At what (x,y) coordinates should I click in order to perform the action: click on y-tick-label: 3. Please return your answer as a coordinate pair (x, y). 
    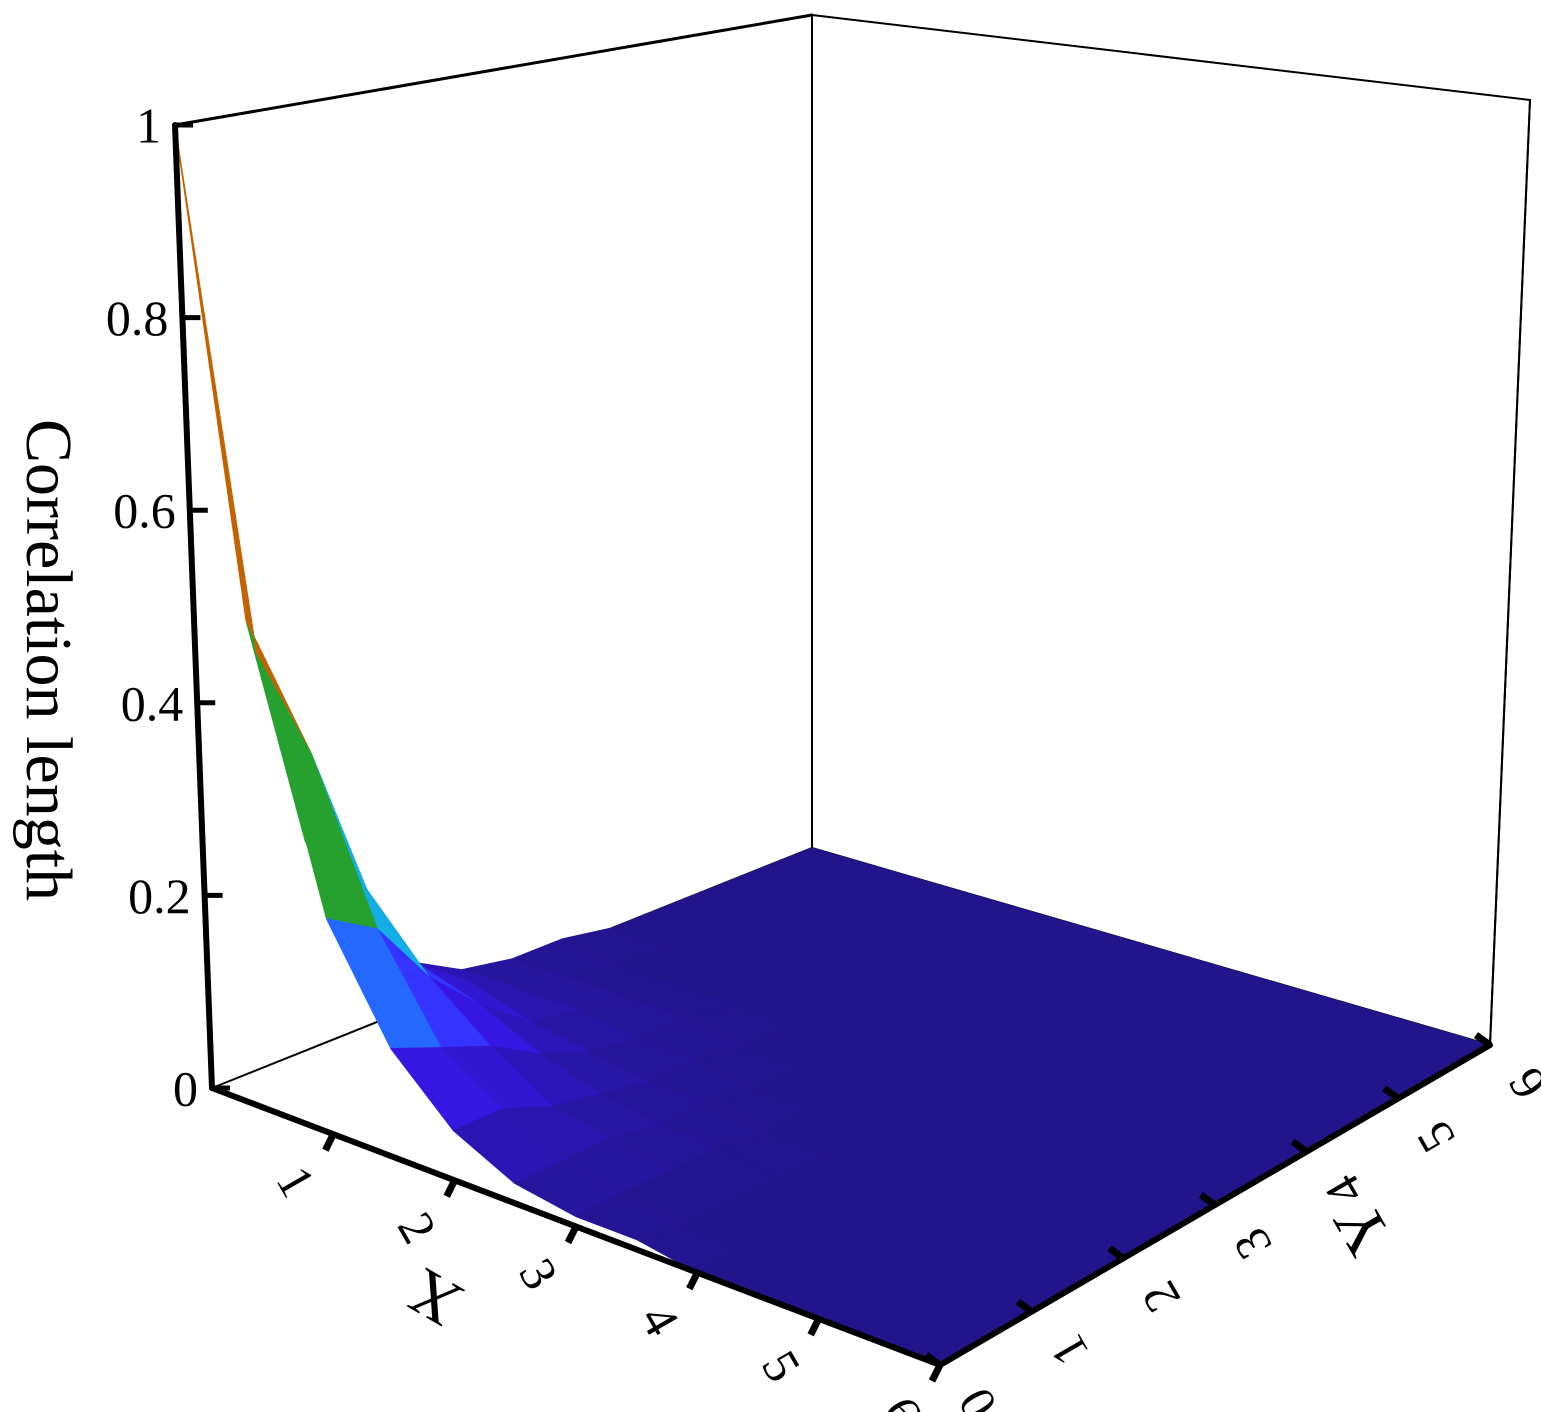
    Looking at the image, I should click on (1252, 1244).